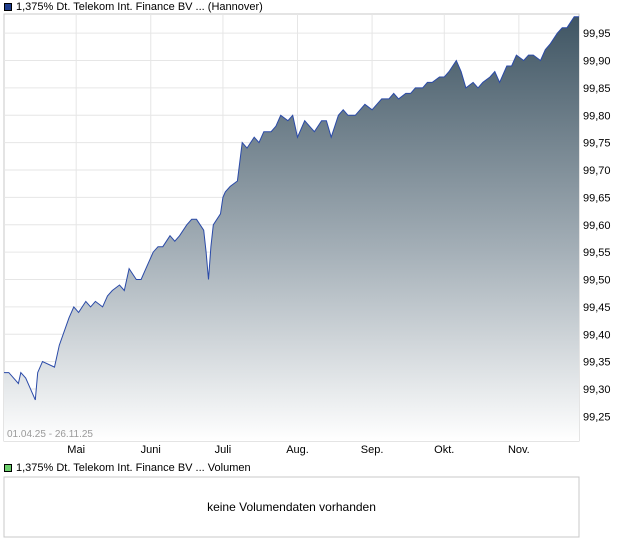  I want to click on y-tick-label: 99,30, so click(597, 390).